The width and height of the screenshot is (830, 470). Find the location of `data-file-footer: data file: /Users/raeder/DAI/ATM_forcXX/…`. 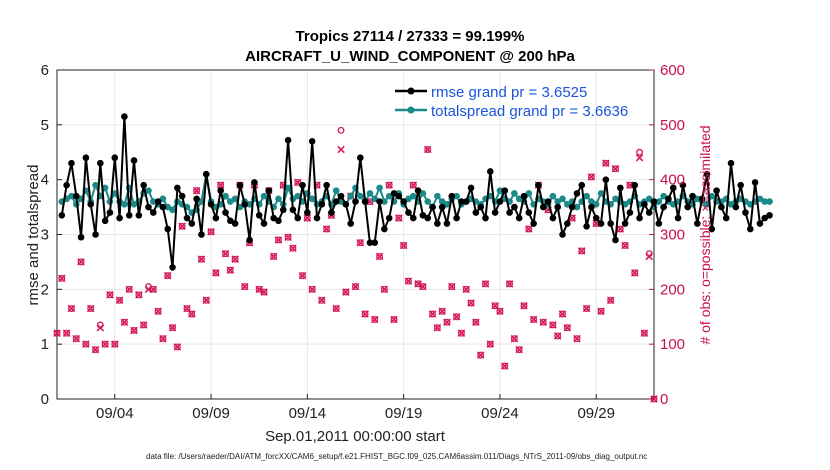

data-file-footer: data file: /Users/raeder/DAI/ATM_forcXX/… is located at coordinates (396, 456).